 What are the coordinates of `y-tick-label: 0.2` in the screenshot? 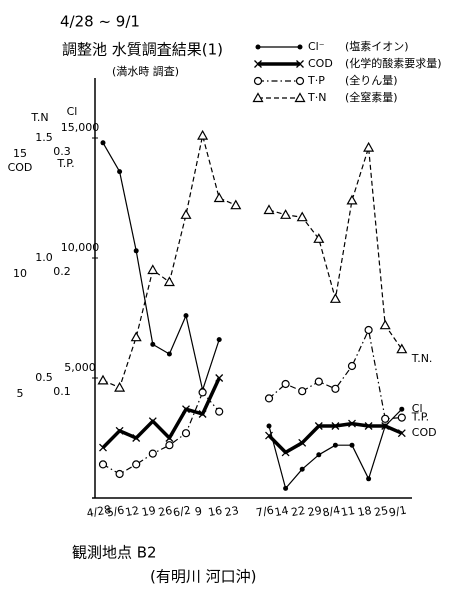 It's located at (62, 271).